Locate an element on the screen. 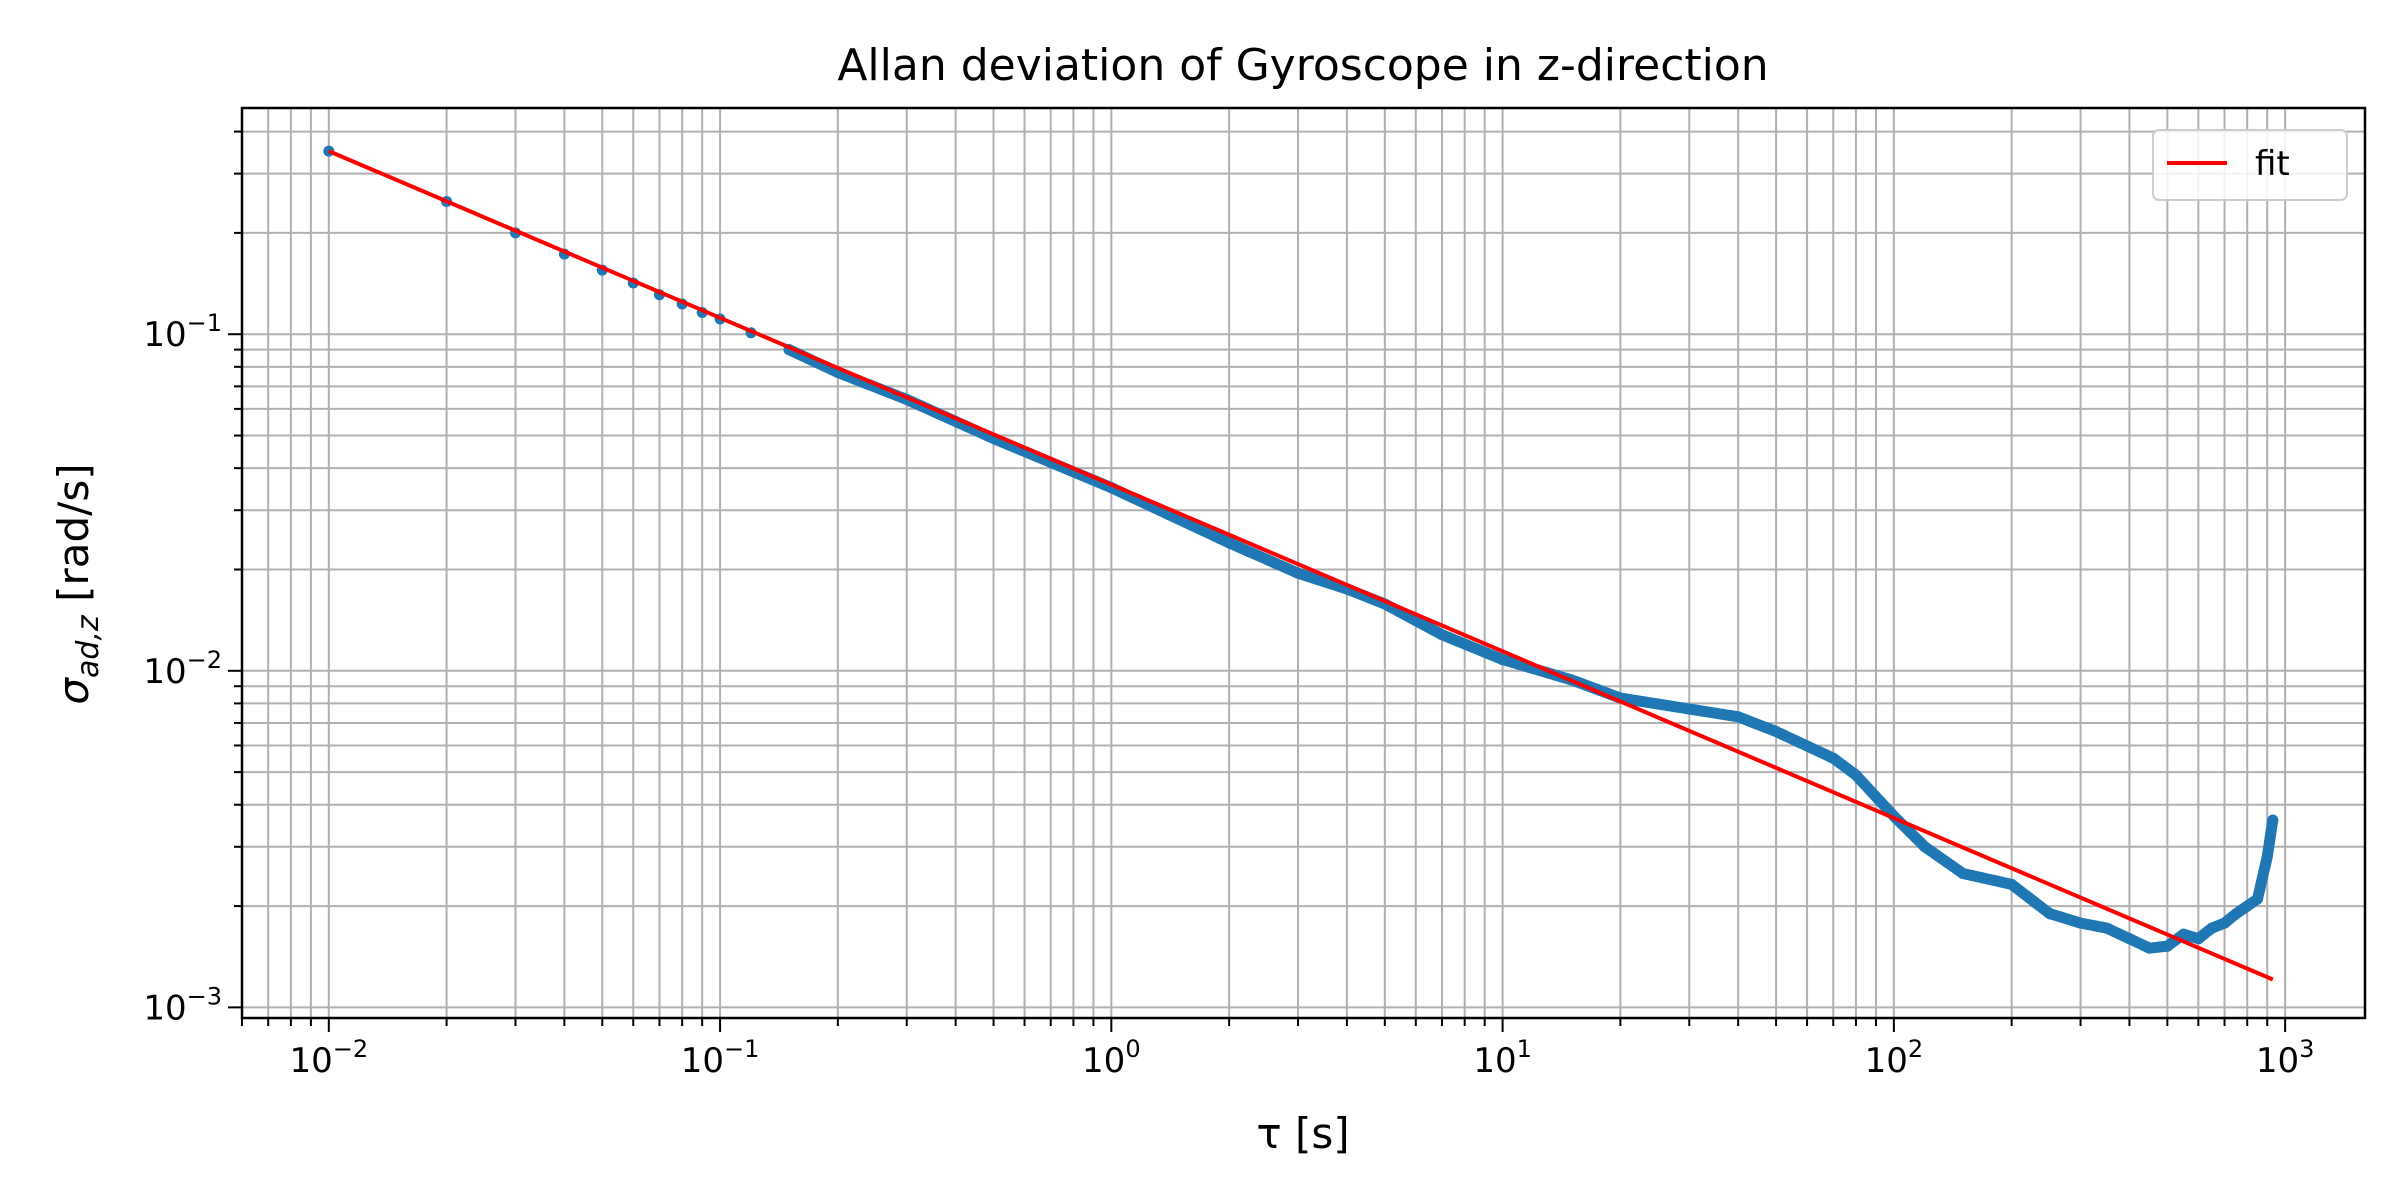  y-tick-label: 10⁻² is located at coordinates (182, 669).